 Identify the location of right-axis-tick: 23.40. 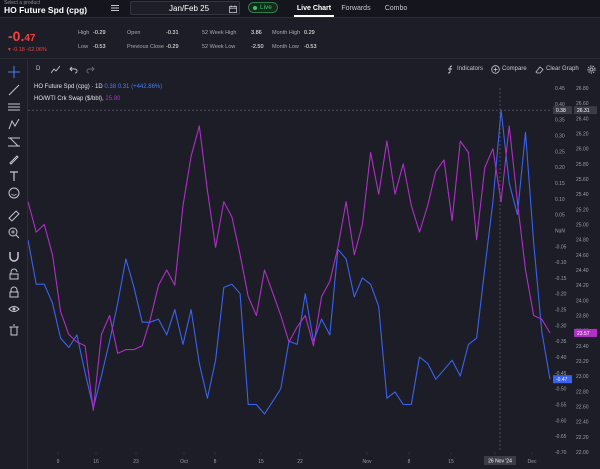
(582, 347).